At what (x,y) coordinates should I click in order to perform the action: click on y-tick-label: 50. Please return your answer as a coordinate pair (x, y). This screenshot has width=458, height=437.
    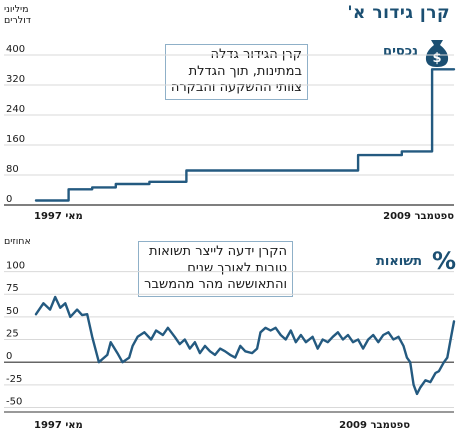
    Looking at the image, I should click on (12, 311).